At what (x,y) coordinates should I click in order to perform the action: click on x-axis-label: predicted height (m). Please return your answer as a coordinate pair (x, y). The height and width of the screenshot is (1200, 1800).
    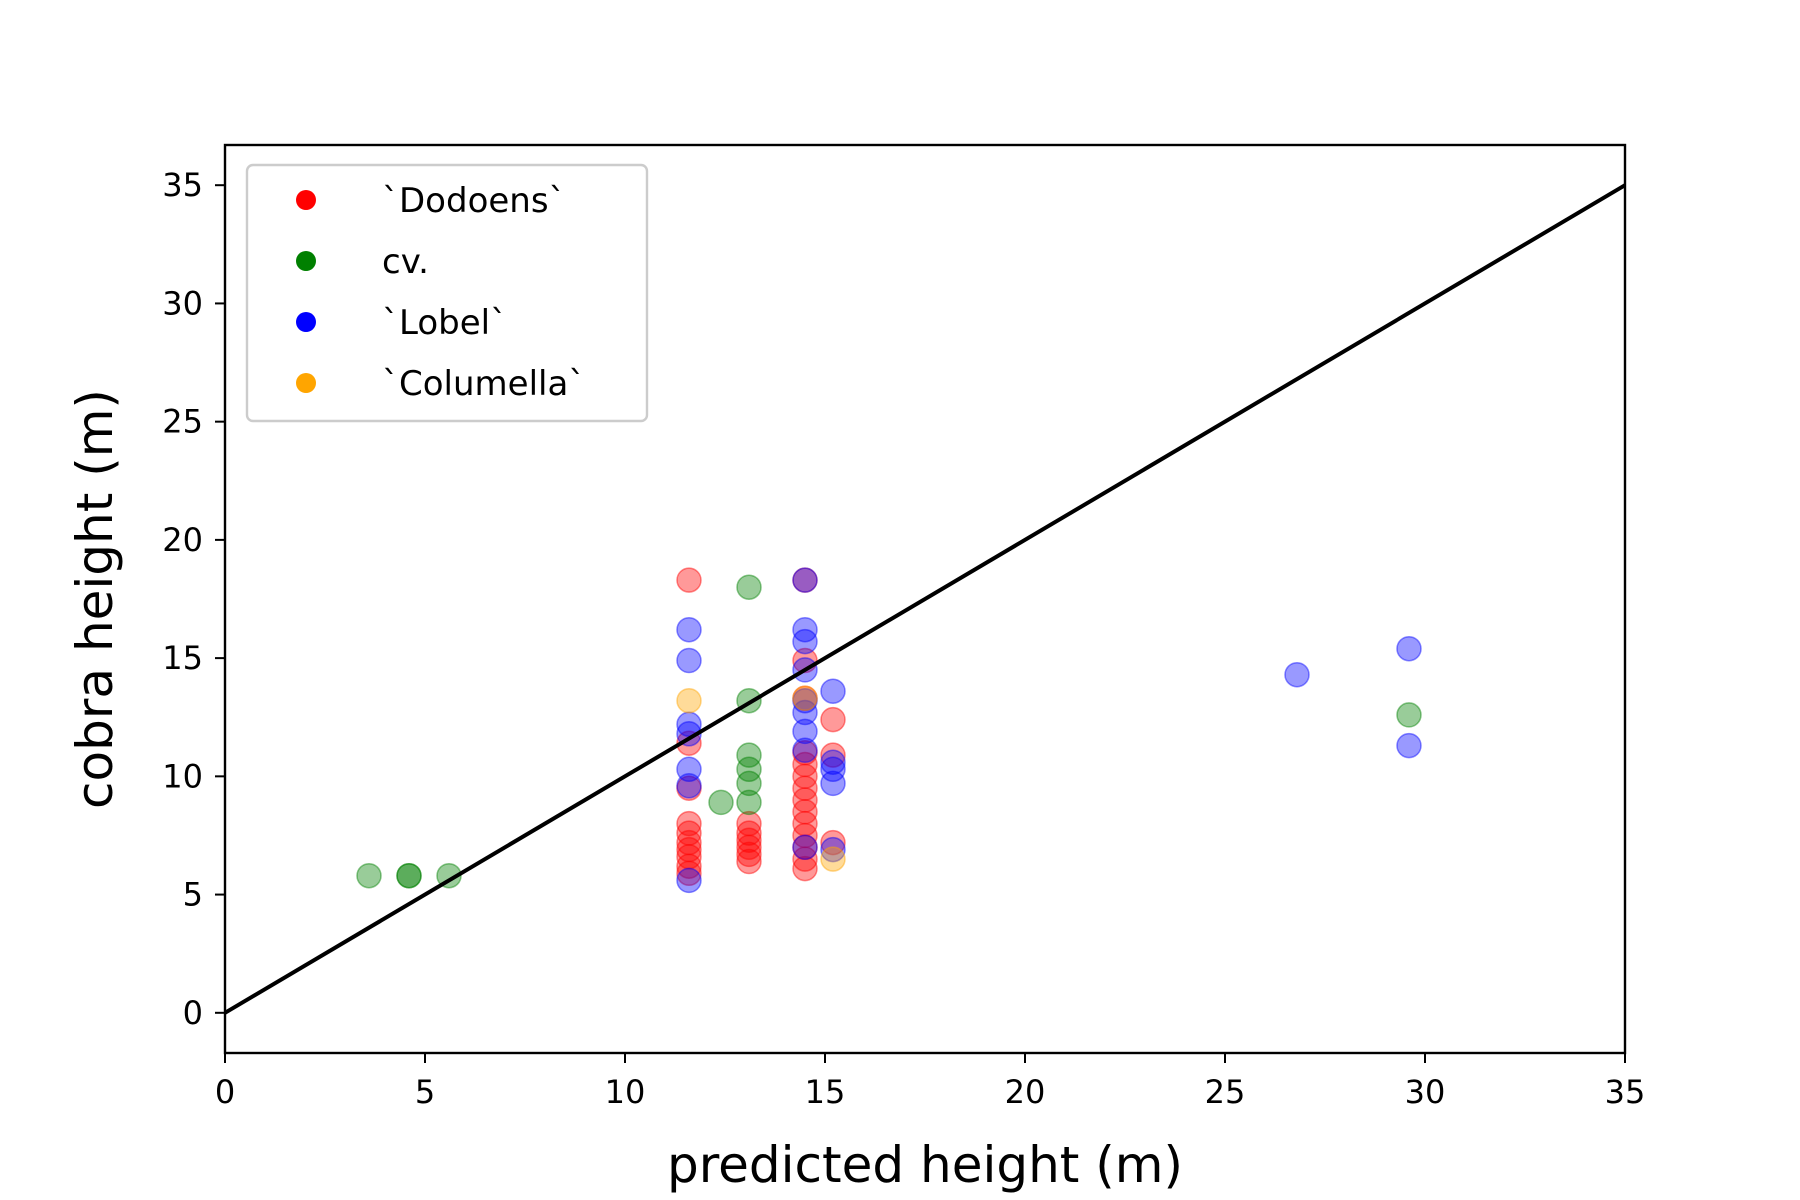
    Looking at the image, I should click on (925, 1165).